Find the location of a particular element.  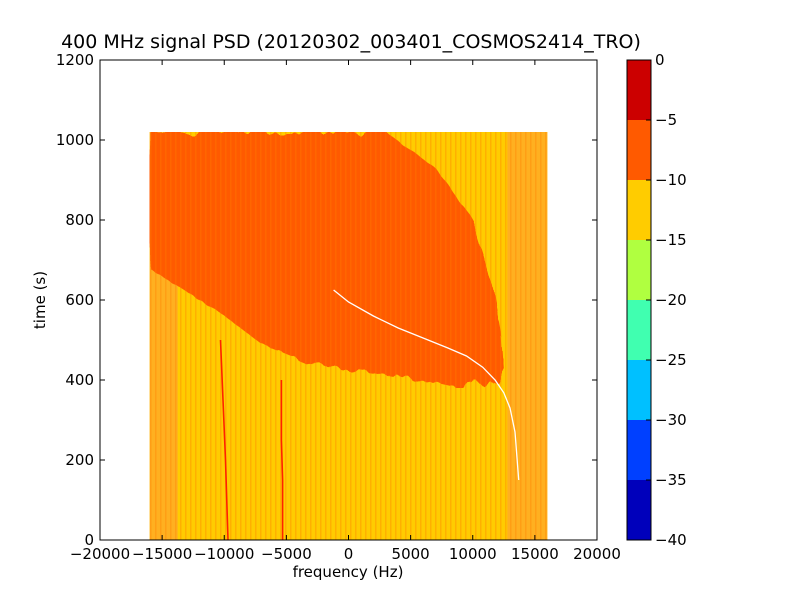

x-axis-label: frequency (Hz) is located at coordinates (348, 572).